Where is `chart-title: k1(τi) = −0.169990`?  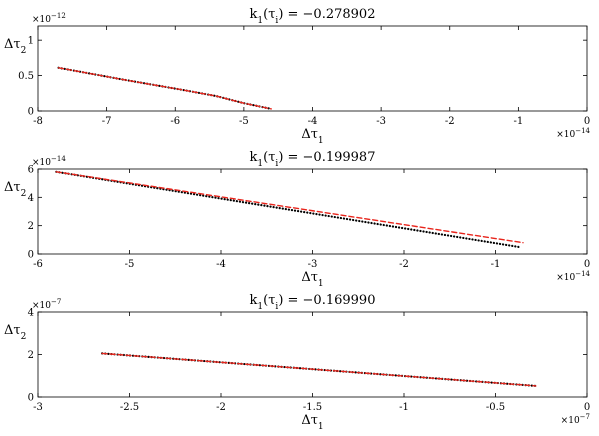
chart-title: k1(τi) = −0.169990 is located at coordinates (313, 302).